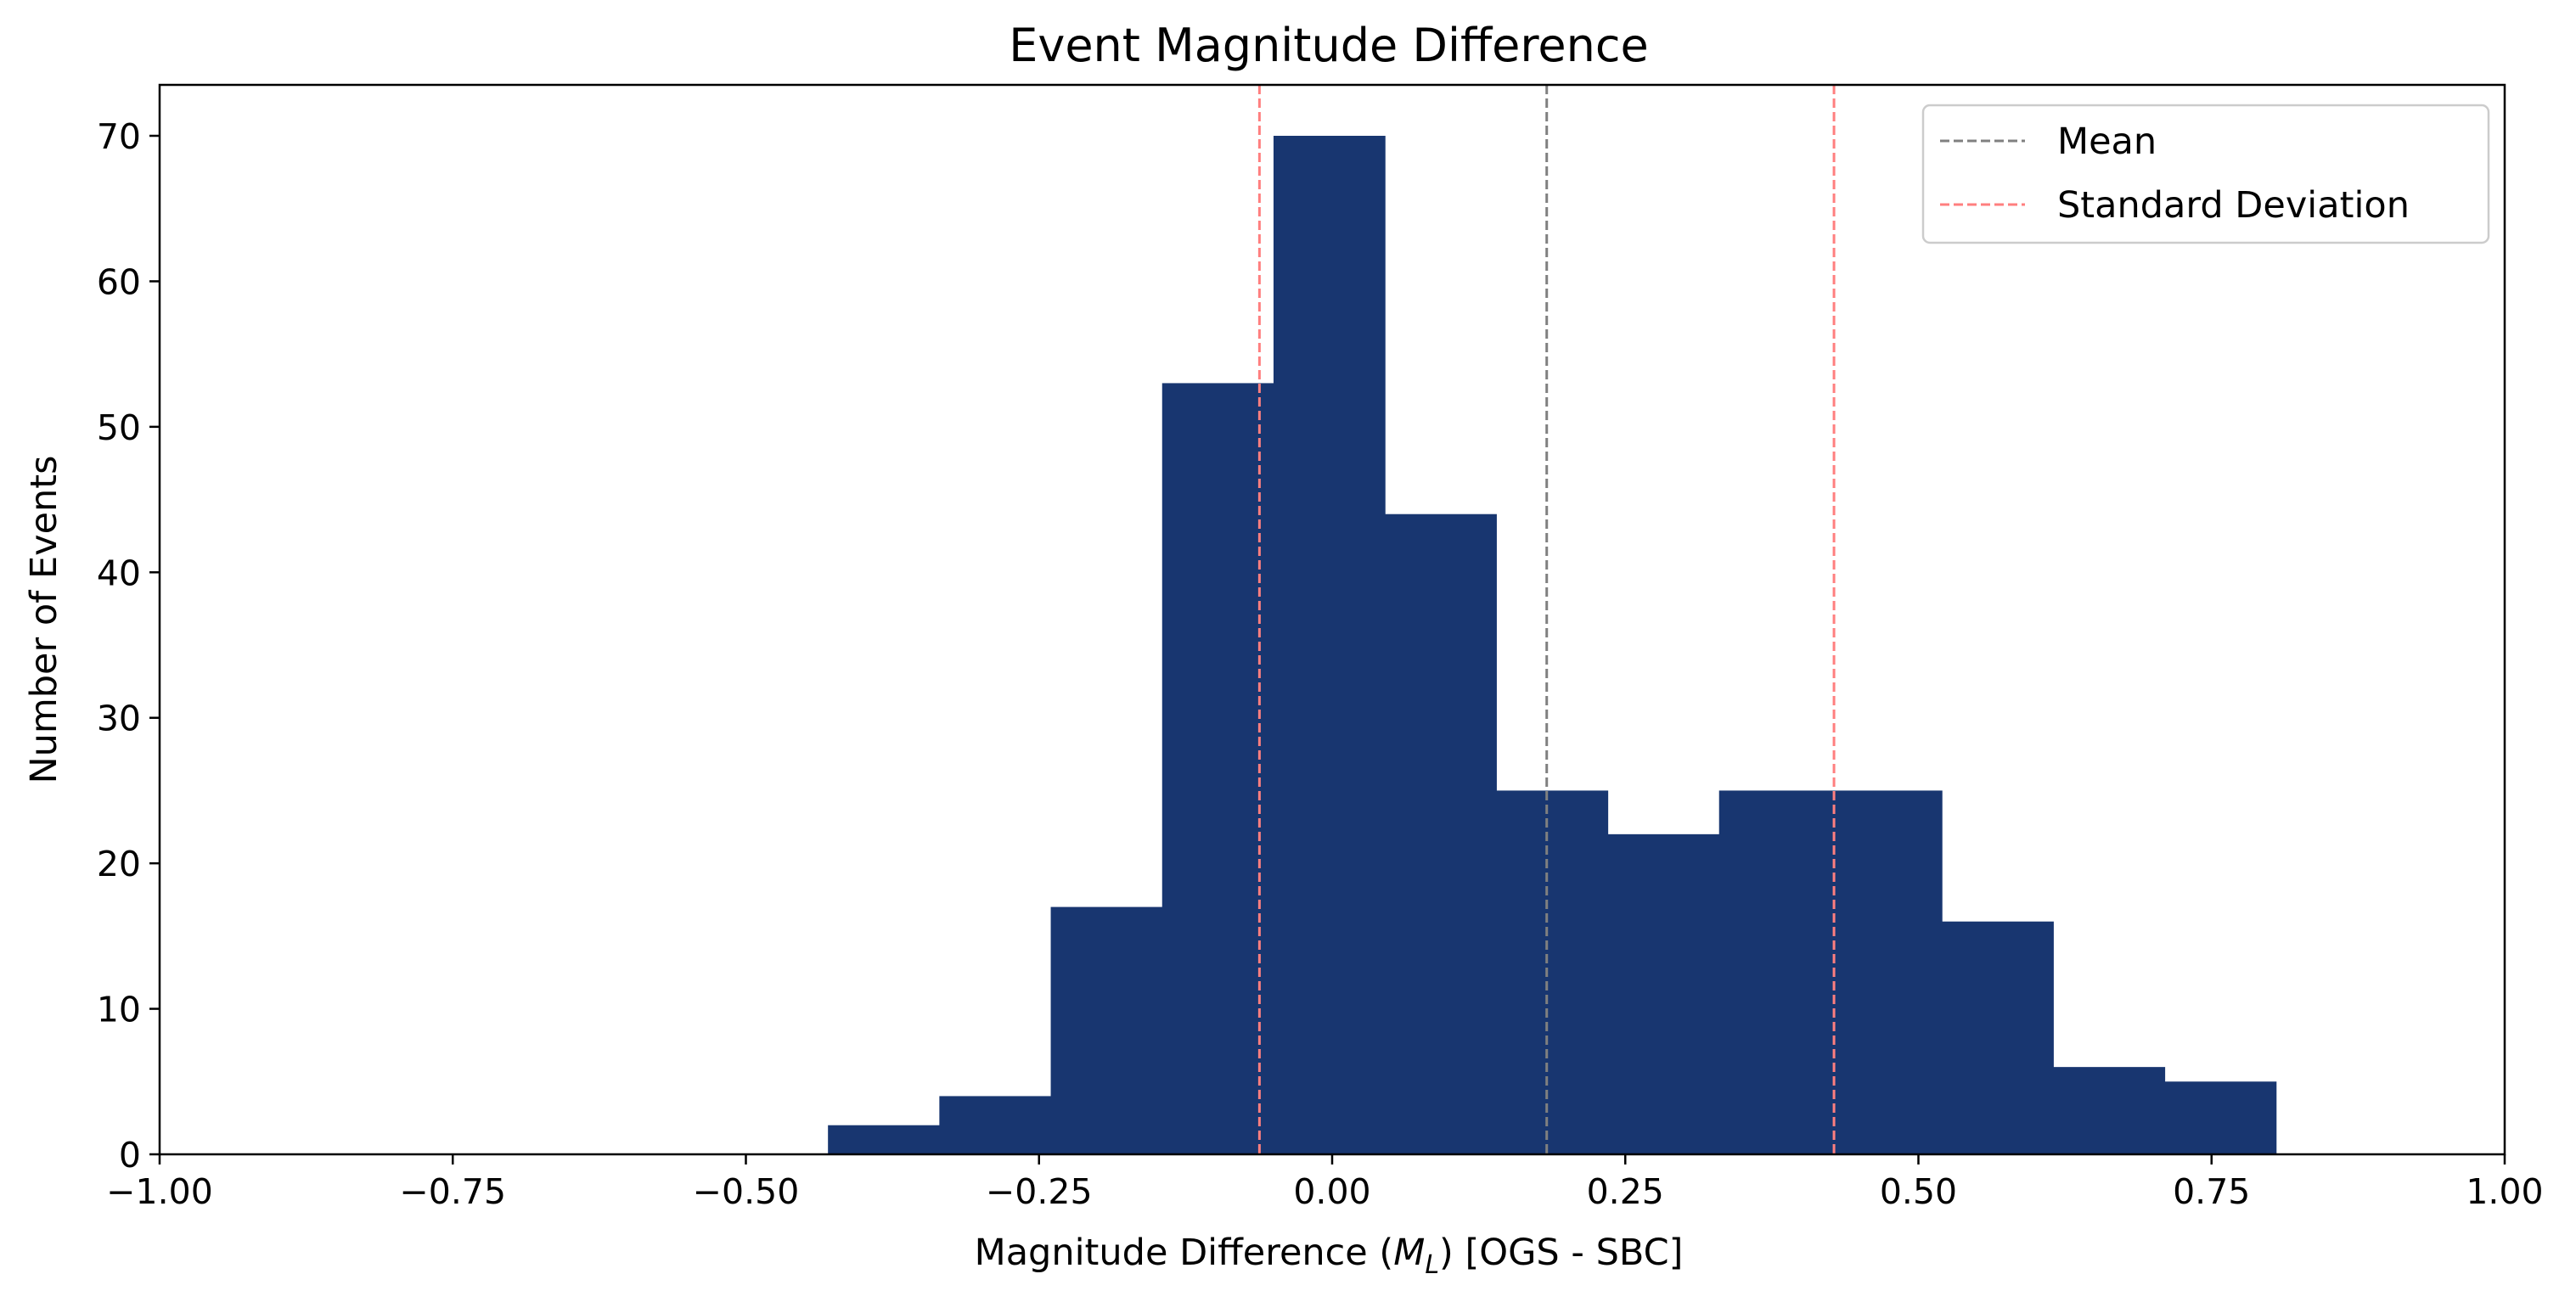 Image resolution: width=2576 pixels, height=1302 pixels. What do you see at coordinates (130, 1155) in the screenshot?
I see `y-tick-label-0: 0` at bounding box center [130, 1155].